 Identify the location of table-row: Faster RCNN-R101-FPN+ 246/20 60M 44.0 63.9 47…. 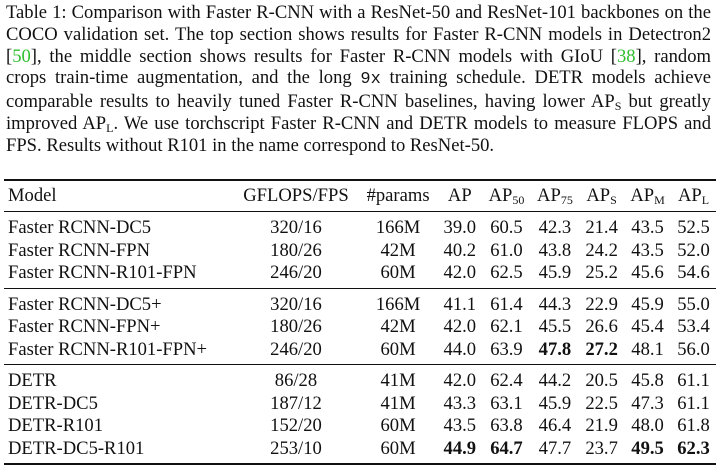
(360, 352).